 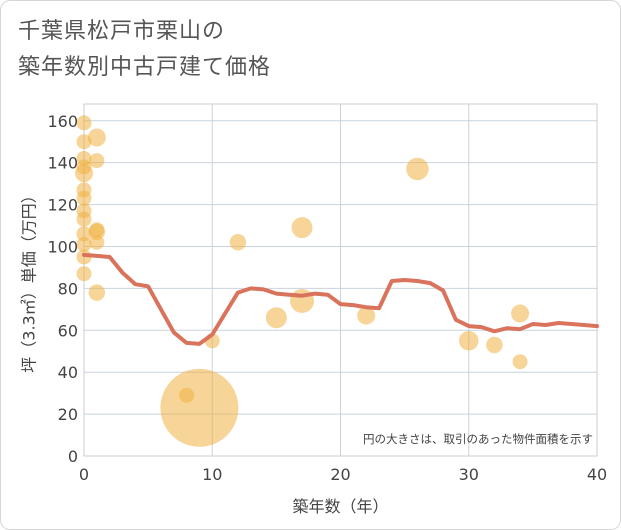 I want to click on x-tick-label: 10, so click(x=212, y=474).